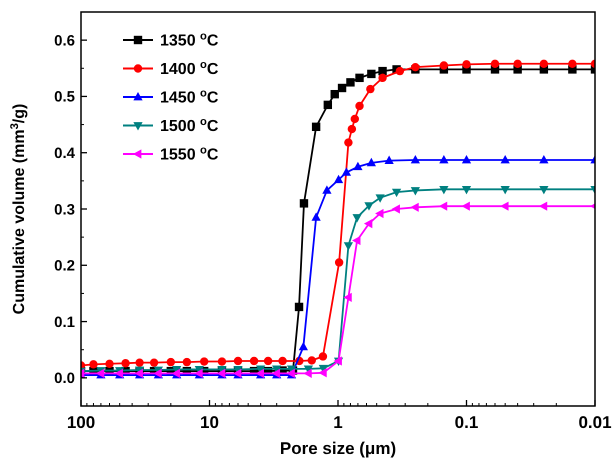 This screenshot has width=614, height=460. I want to click on legend-label: 1400 $^{o}$C, so click(189, 68).